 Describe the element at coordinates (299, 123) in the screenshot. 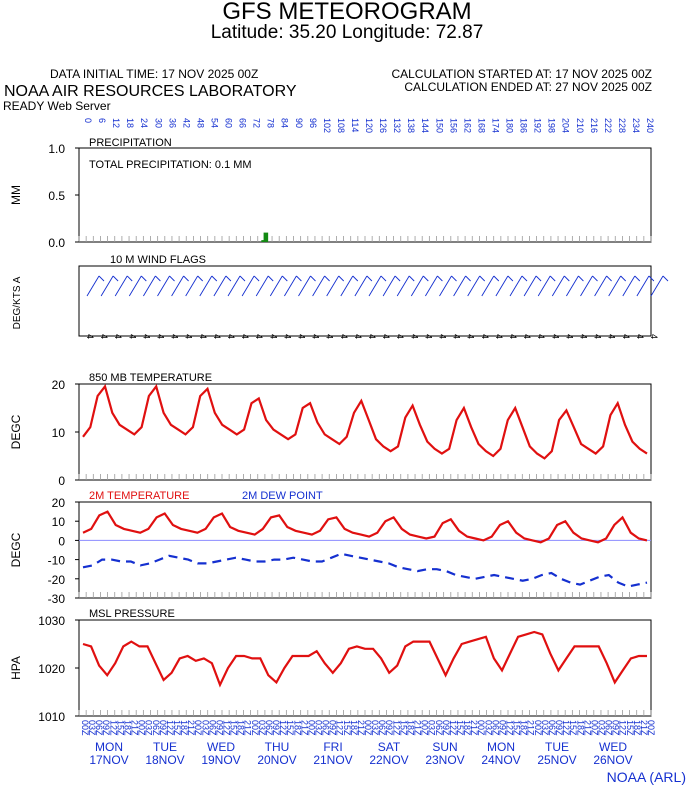

I see `forecast-hour-label: 90` at that location.